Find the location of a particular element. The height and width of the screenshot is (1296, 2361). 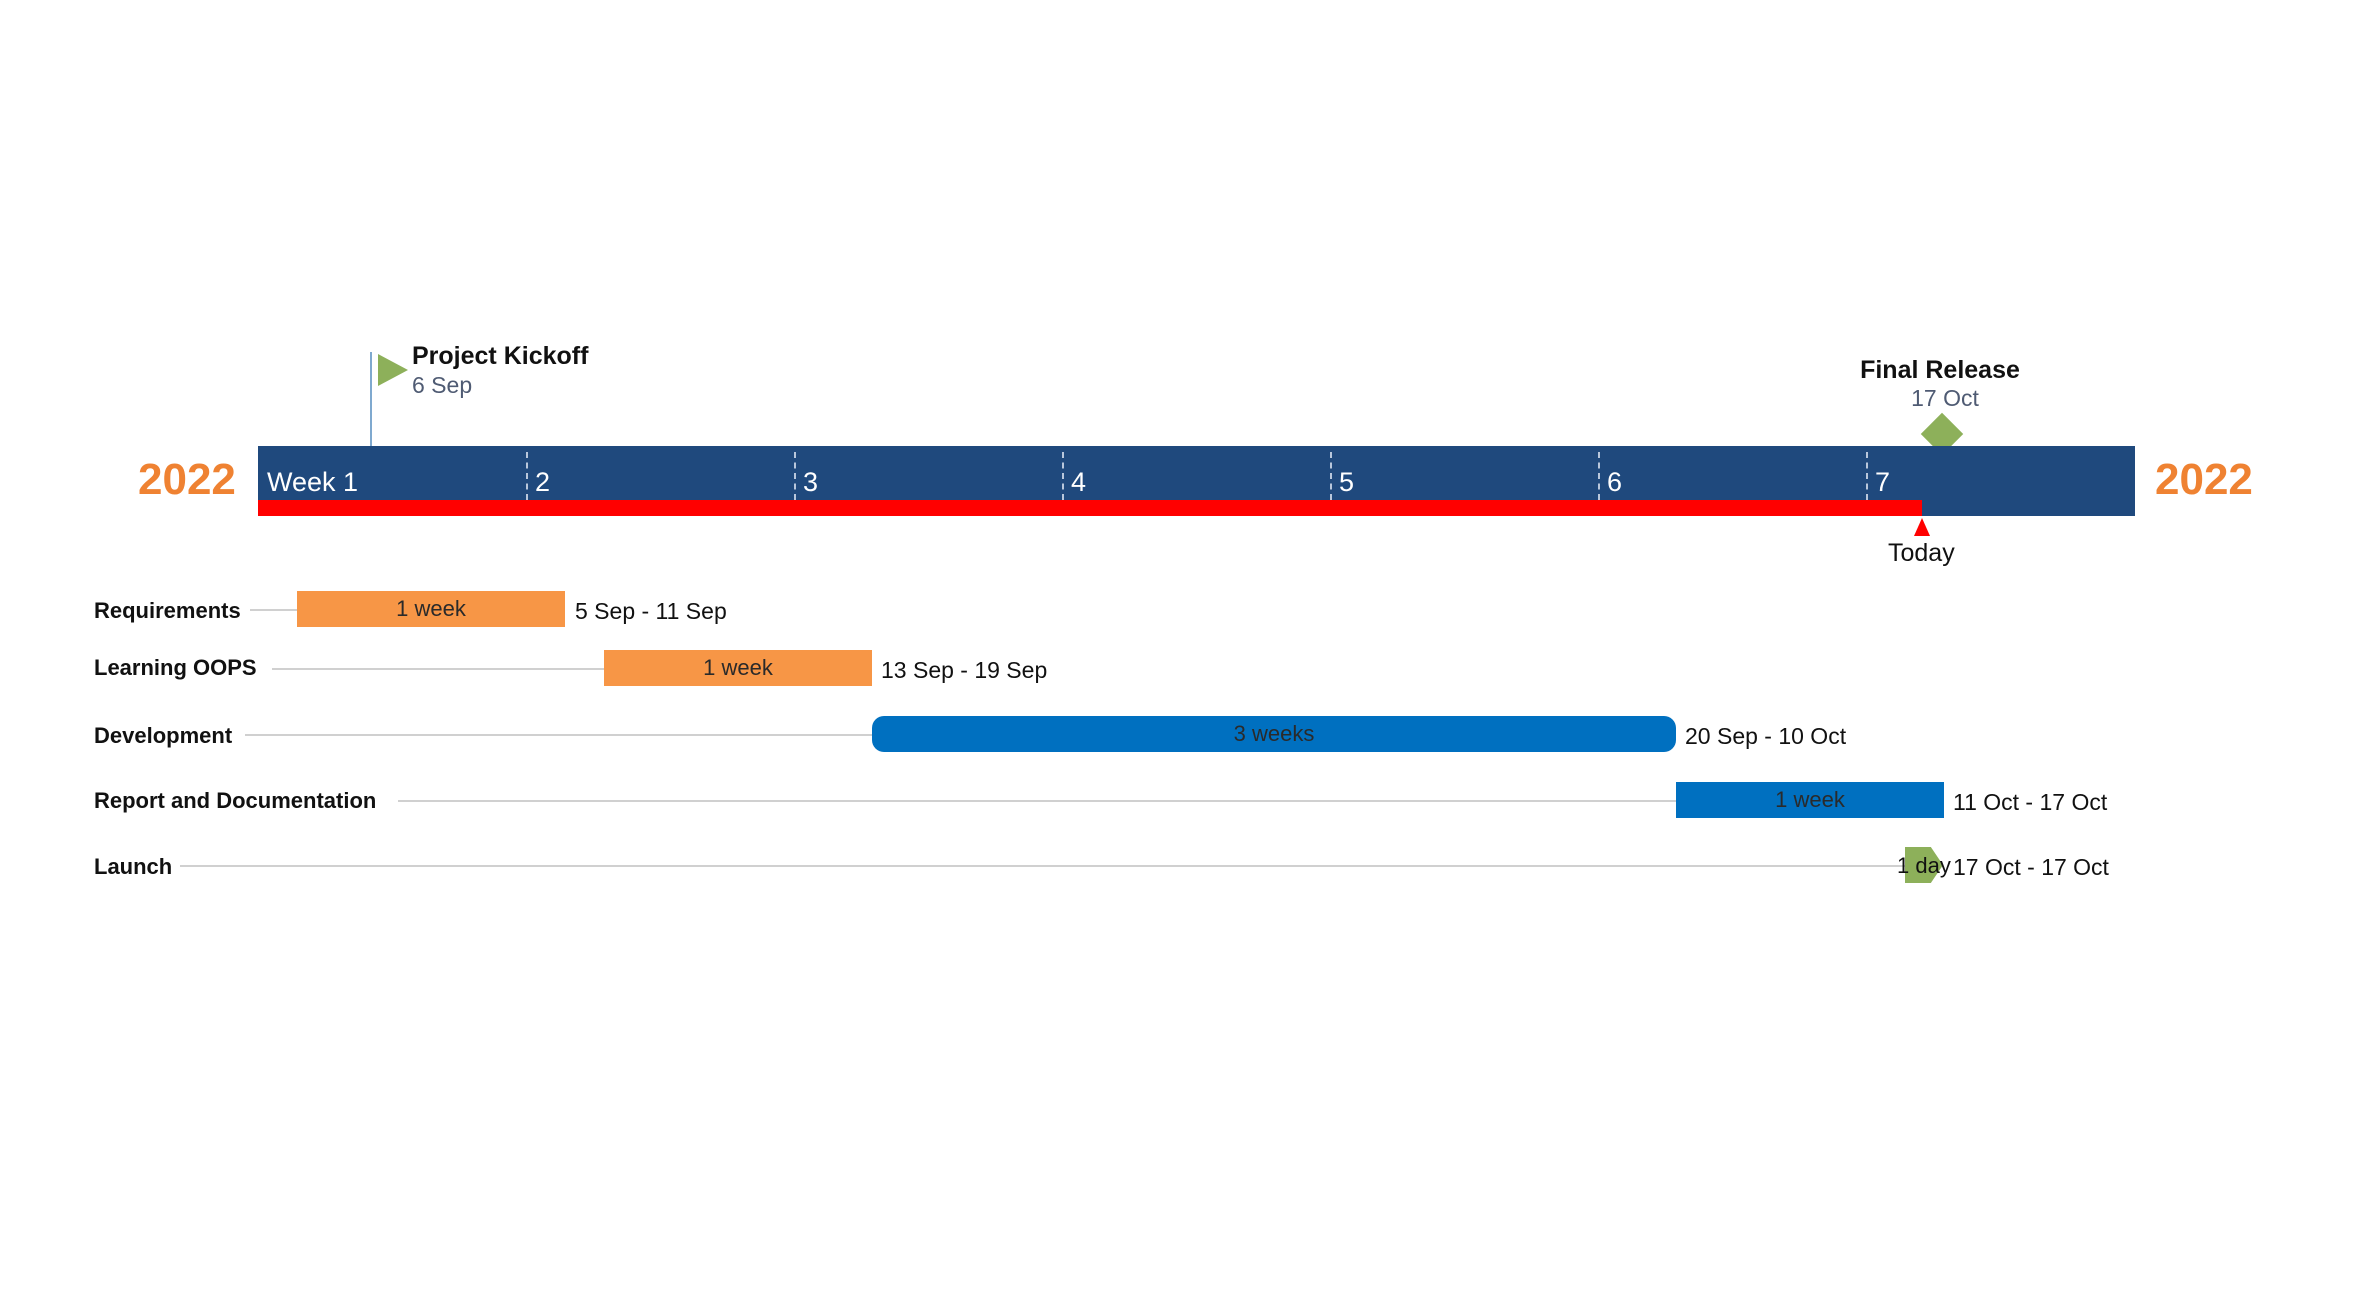

task-range-requirements: 5 Sep - 11 Sep is located at coordinates (651, 611).